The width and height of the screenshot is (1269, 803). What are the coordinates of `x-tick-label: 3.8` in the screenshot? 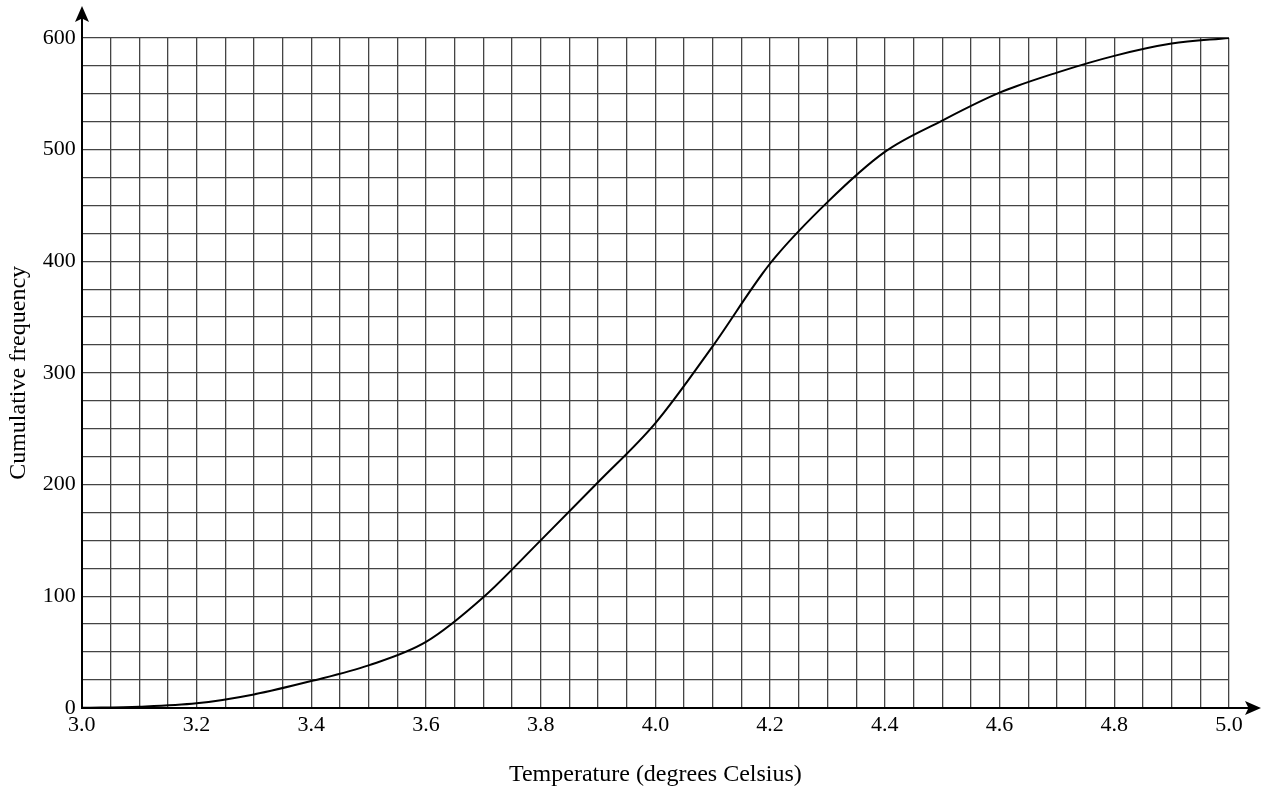 It's located at (540, 723).